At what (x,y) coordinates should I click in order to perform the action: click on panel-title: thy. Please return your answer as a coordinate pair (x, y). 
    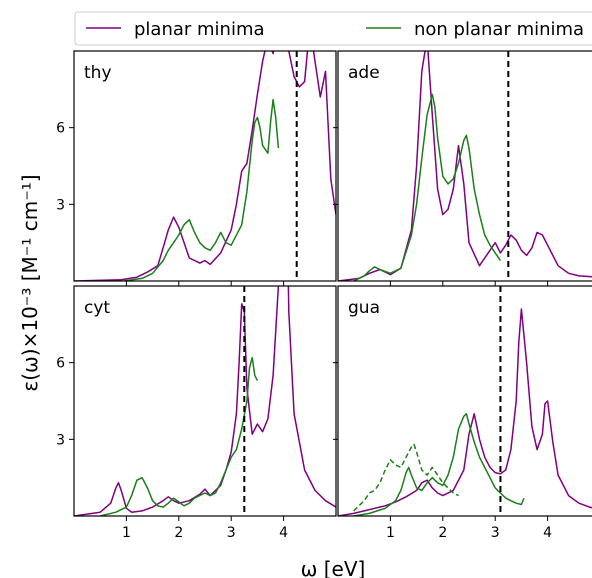
    Looking at the image, I should click on (98, 73).